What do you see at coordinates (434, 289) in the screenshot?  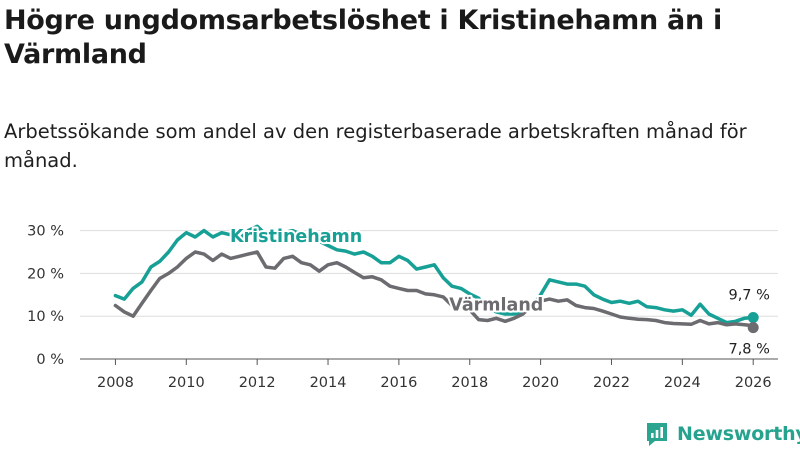 I see `series-line-varmland` at bounding box center [434, 289].